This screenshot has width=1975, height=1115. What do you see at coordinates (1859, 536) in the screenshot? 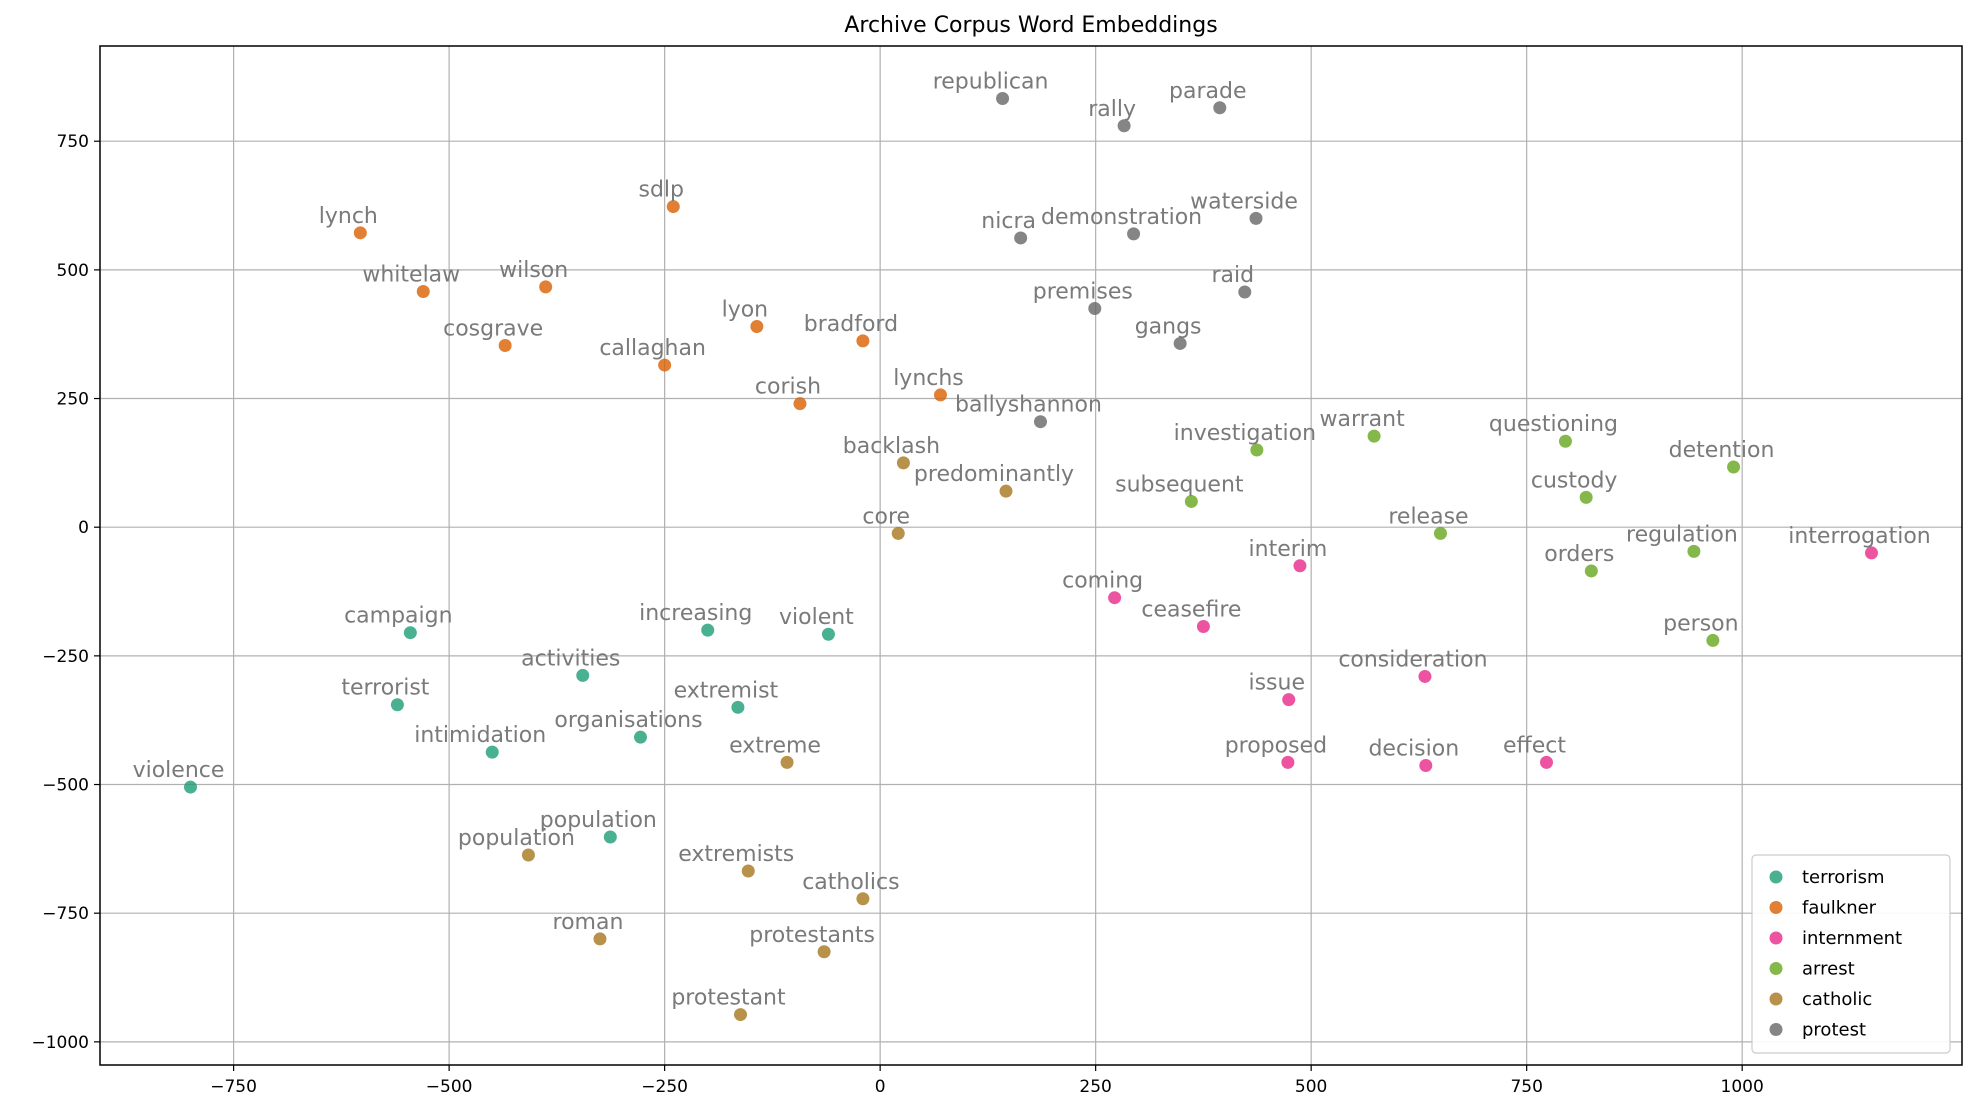
I see `point-label-interrogation: interrogation` at bounding box center [1859, 536].